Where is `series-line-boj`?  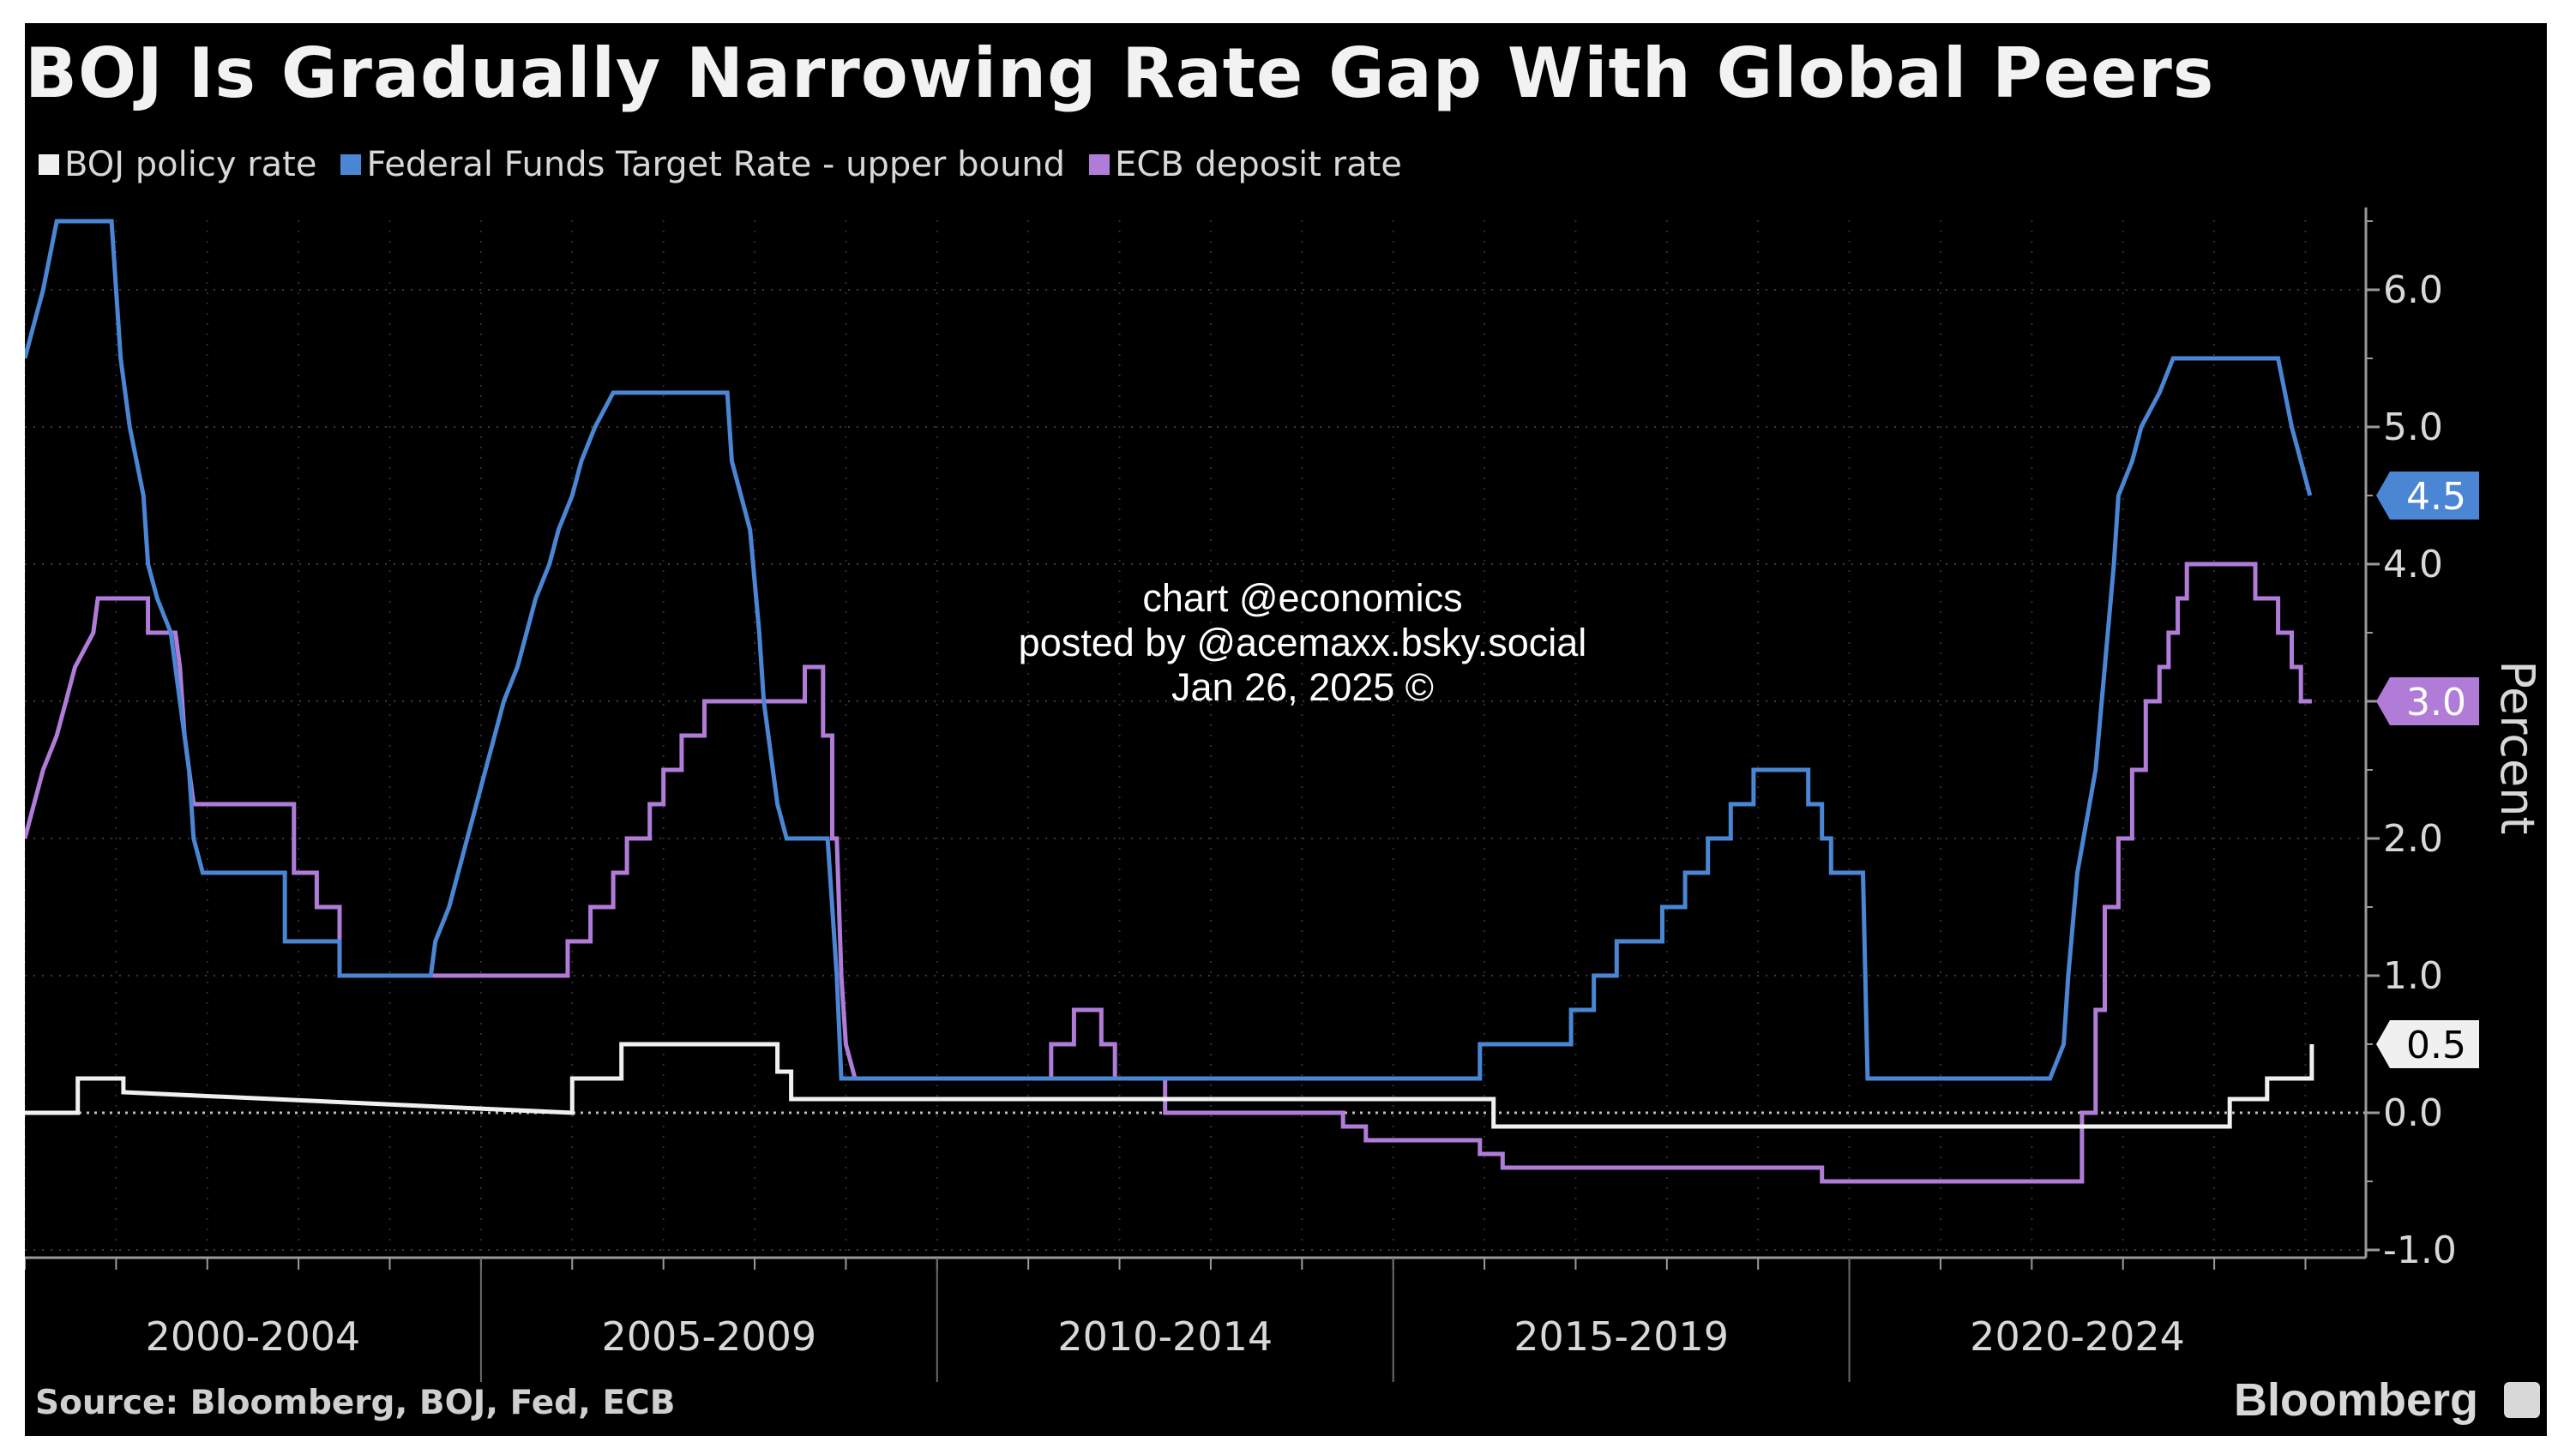 series-line-boj is located at coordinates (1169, 1085).